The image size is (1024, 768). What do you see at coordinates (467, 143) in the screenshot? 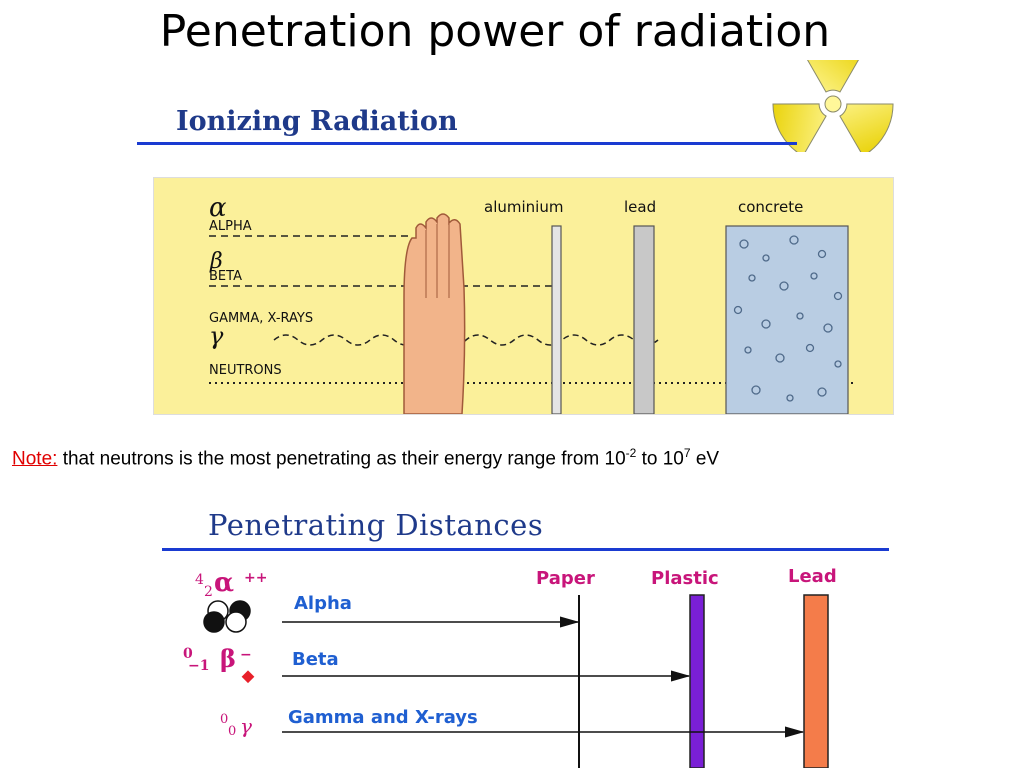
I see `heading-rule` at bounding box center [467, 143].